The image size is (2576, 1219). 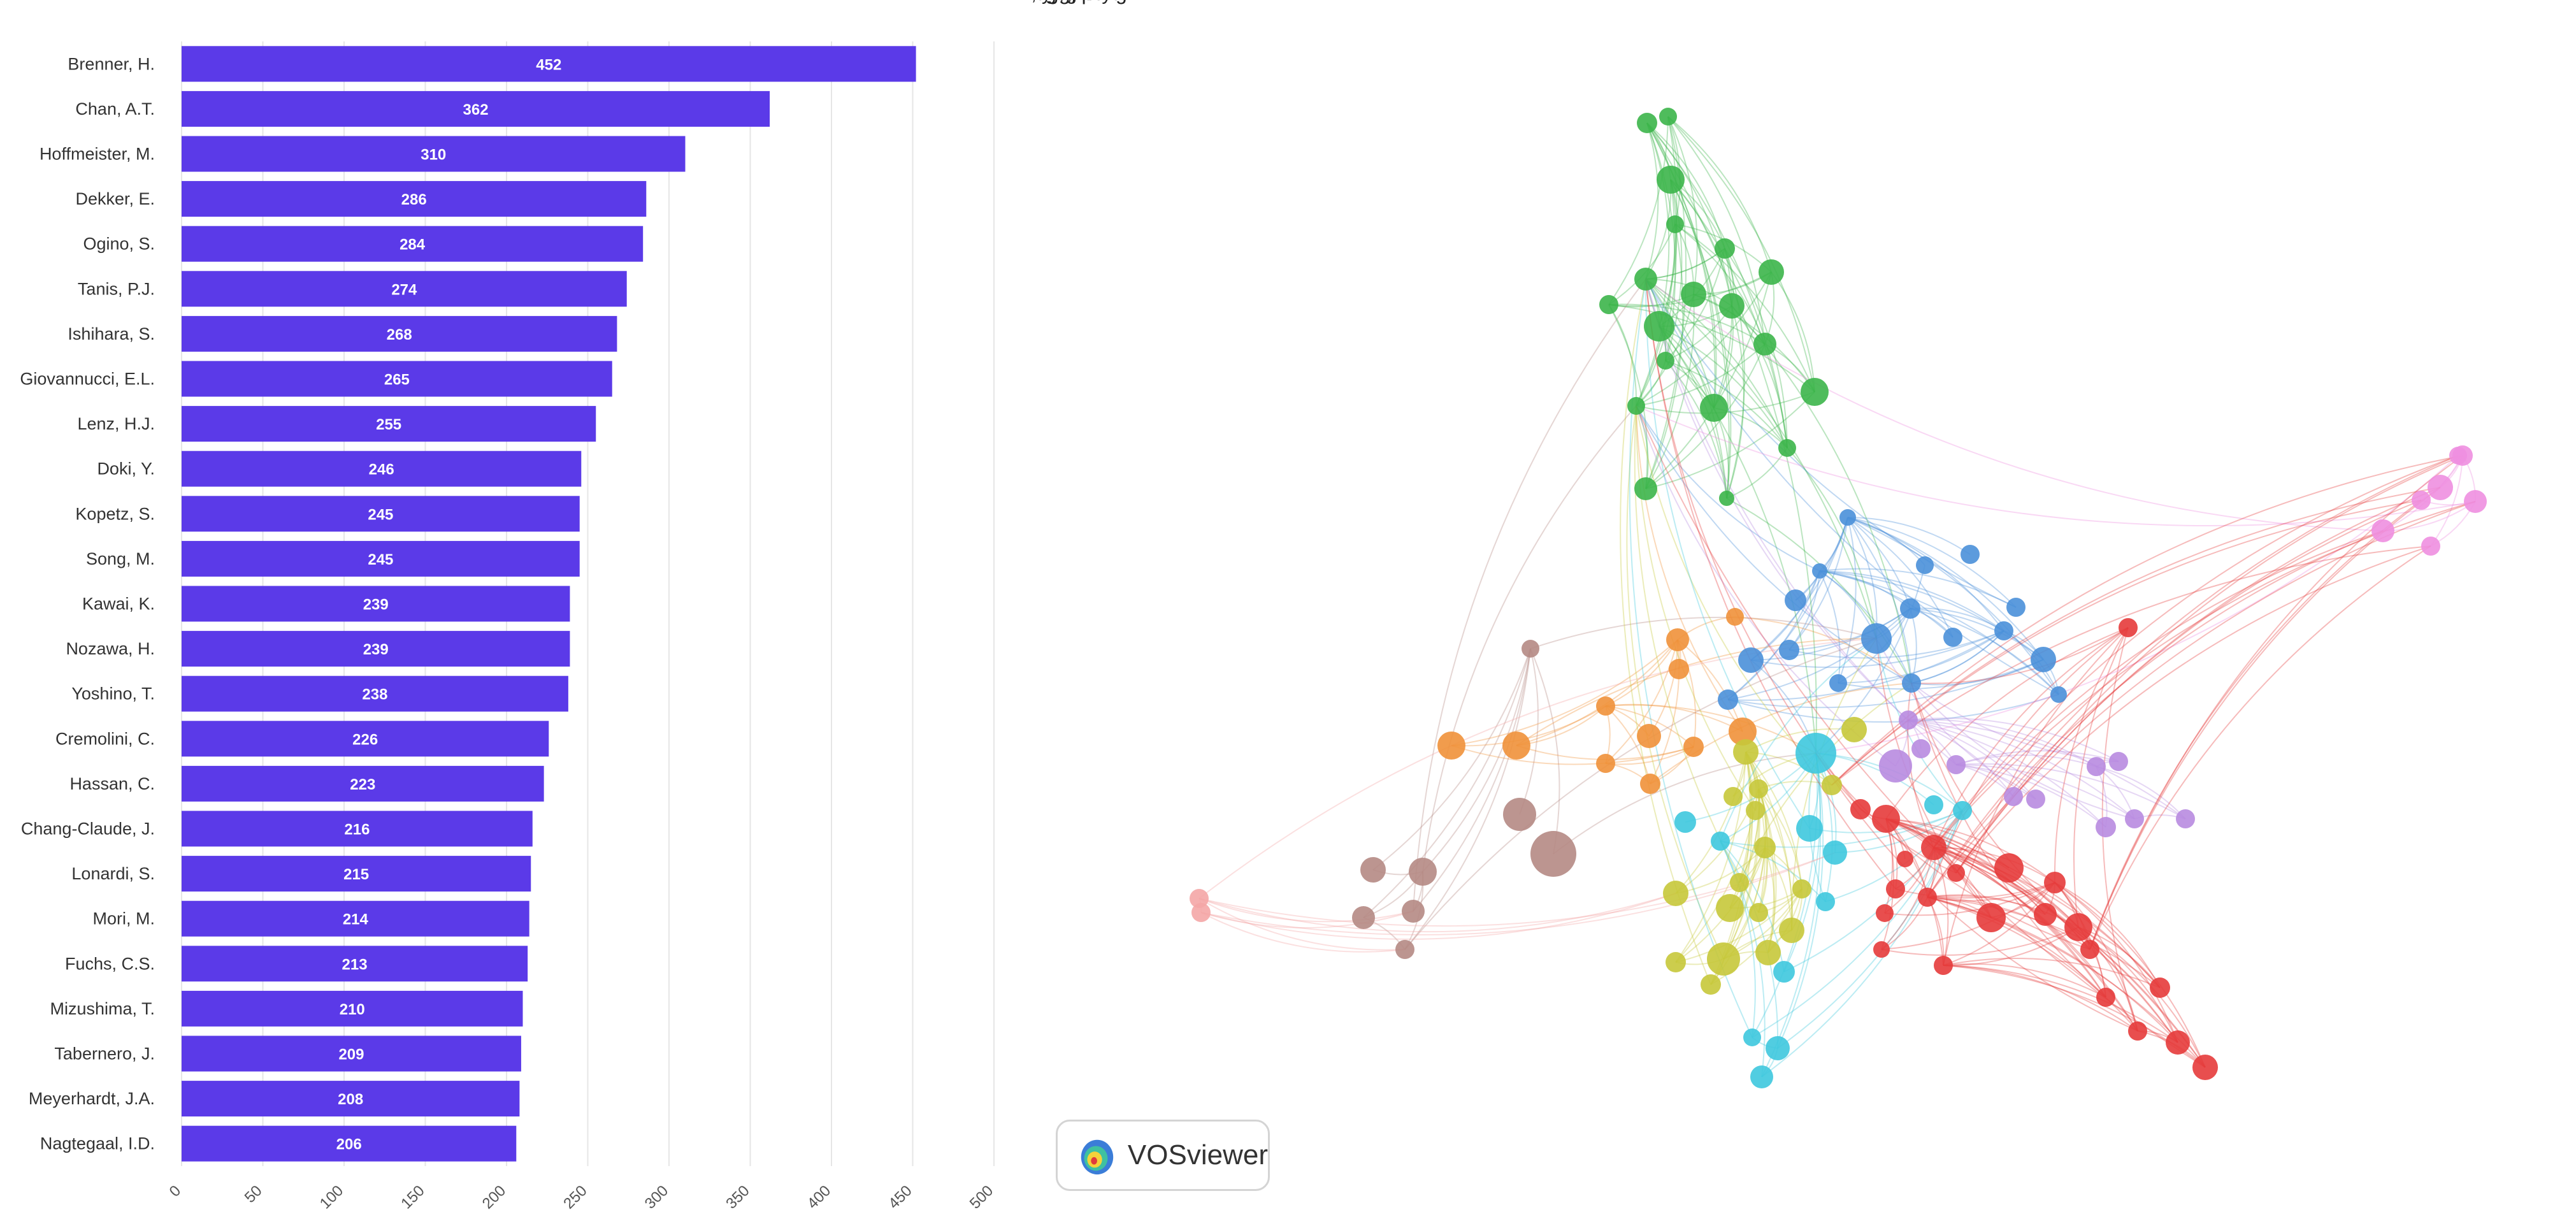 What do you see at coordinates (356, 920) in the screenshot?
I see `bar-value-label: 214` at bounding box center [356, 920].